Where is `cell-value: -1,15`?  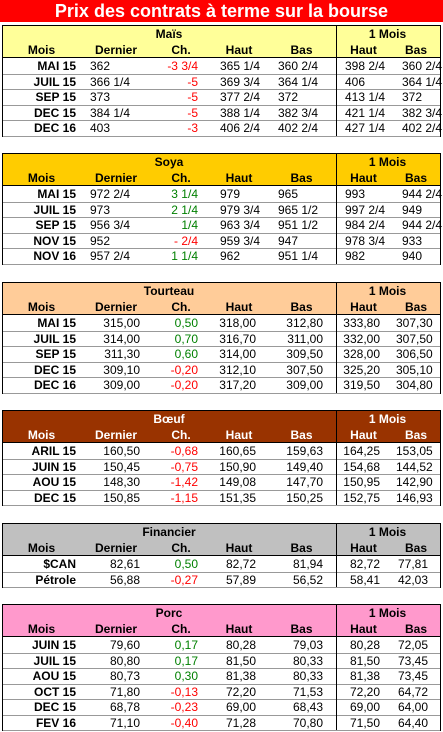 cell-value: -1,15 is located at coordinates (184, 497).